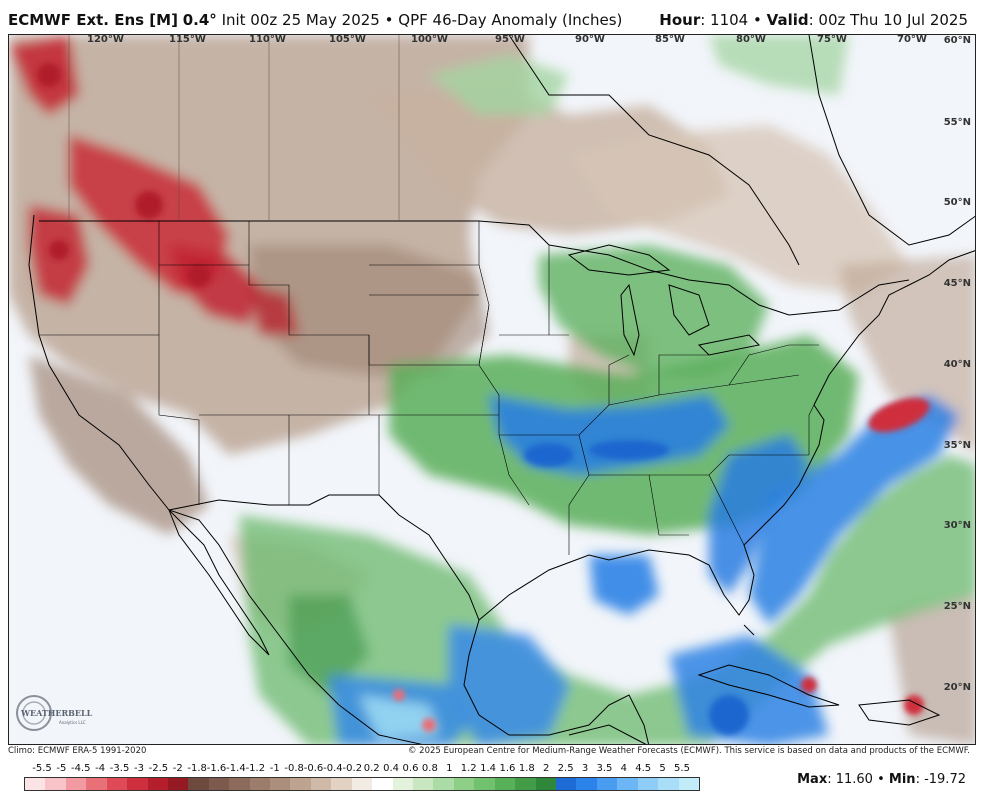 This screenshot has width=984, height=808. What do you see at coordinates (957, 40) in the screenshot?
I see `latitude-label: 60°N` at bounding box center [957, 40].